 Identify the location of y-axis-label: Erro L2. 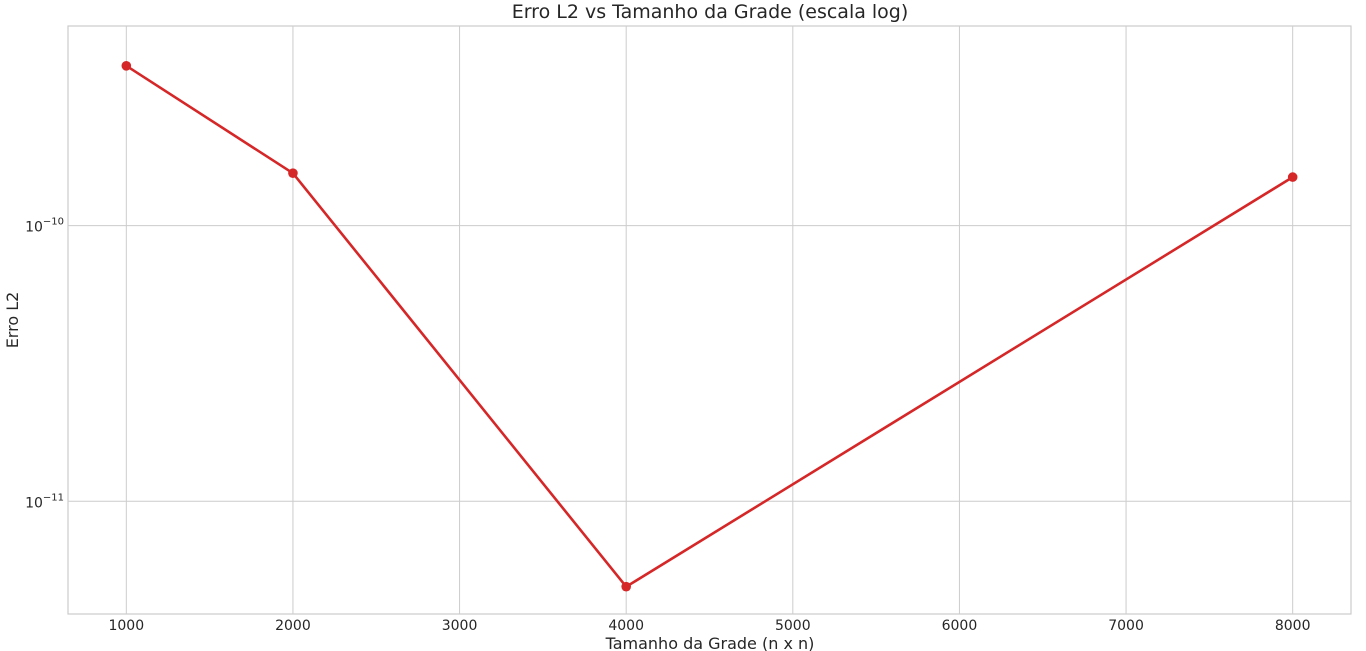
(12, 320).